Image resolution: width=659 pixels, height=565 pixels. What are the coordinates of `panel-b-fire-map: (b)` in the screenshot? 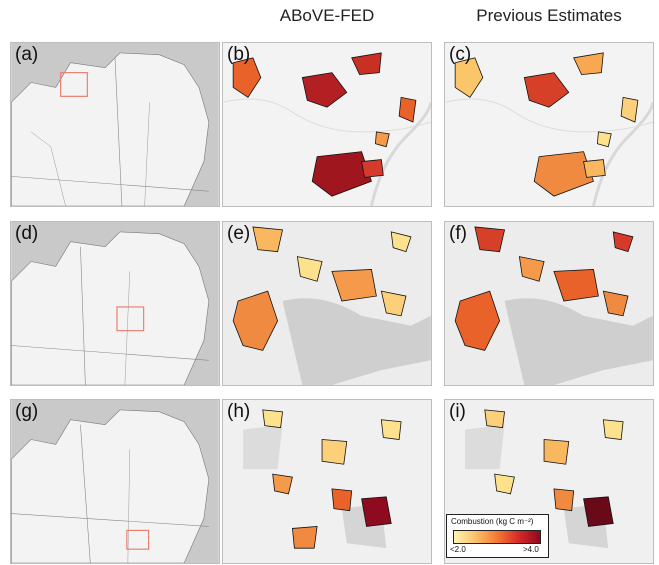 It's located at (327, 124).